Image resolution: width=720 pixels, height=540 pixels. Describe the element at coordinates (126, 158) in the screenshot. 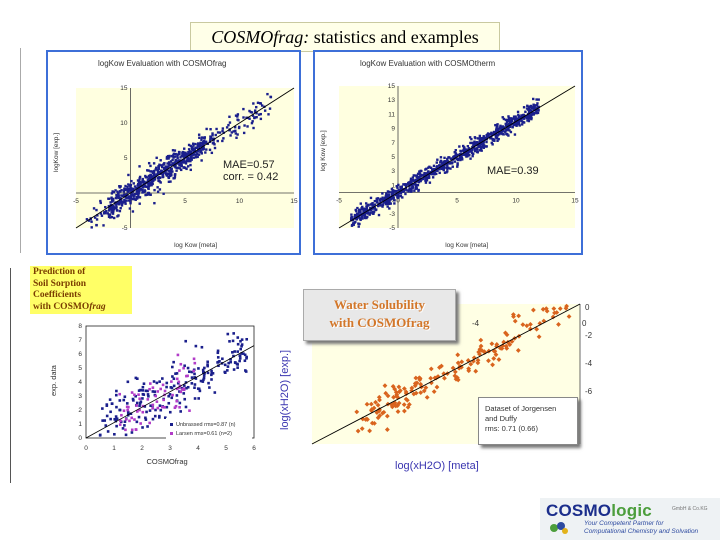

I see `y-tick-label: 5` at that location.